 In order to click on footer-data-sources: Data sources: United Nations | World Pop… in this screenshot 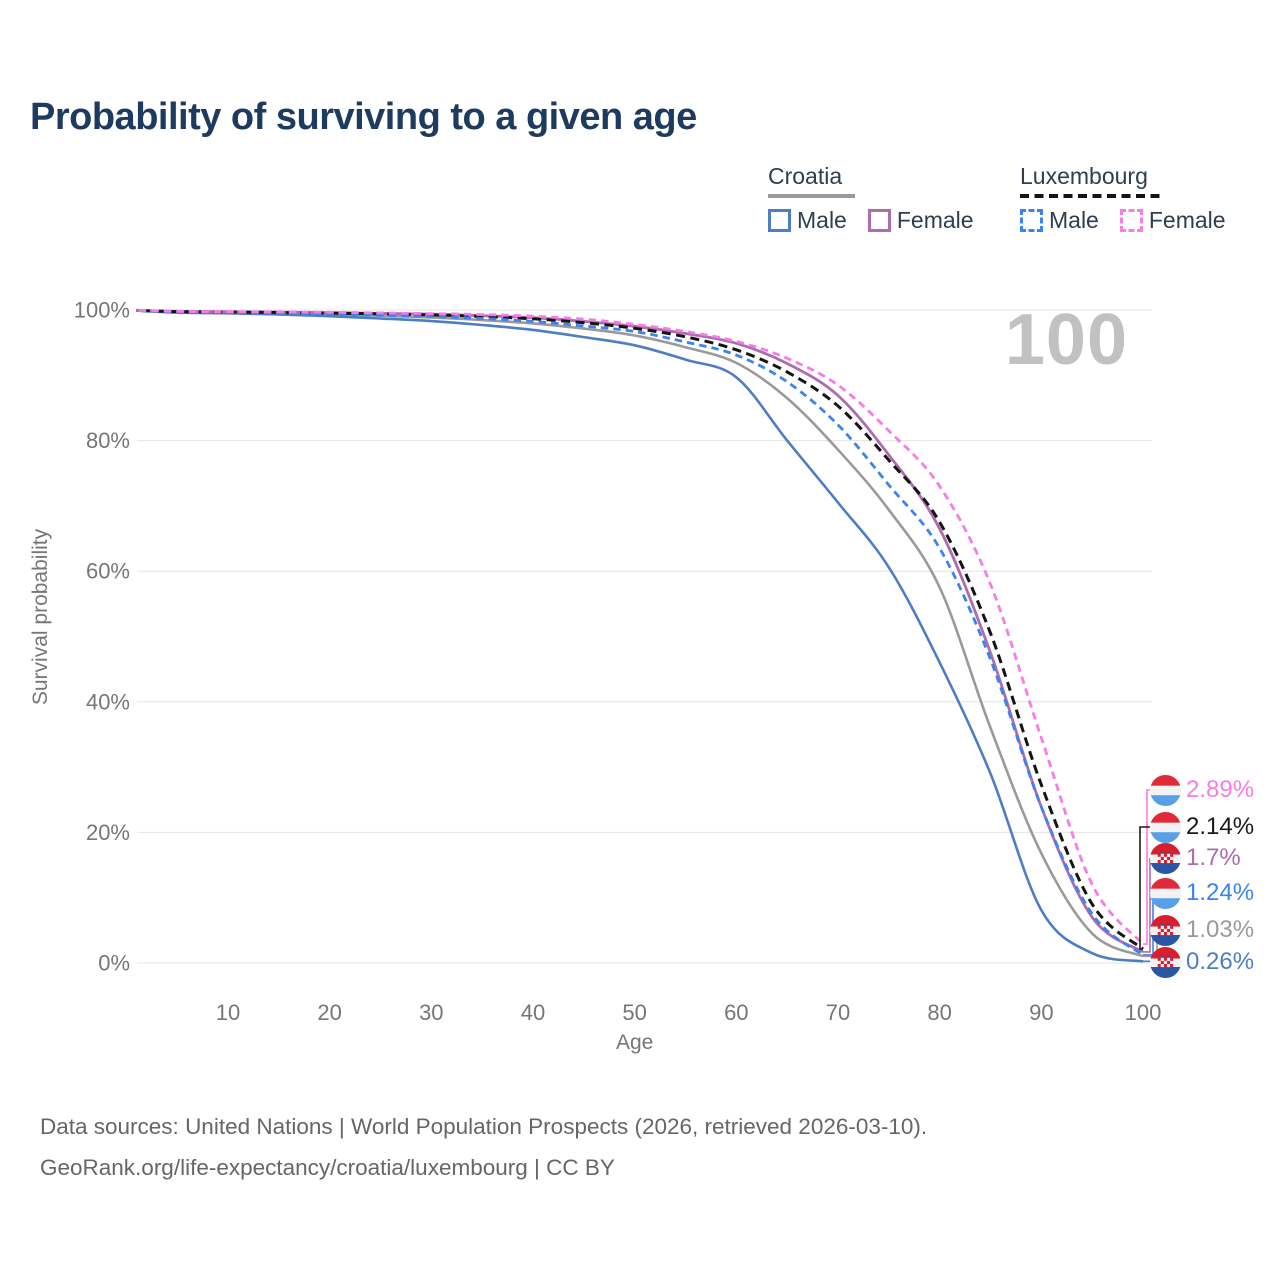, I will do `click(484, 1126)`.